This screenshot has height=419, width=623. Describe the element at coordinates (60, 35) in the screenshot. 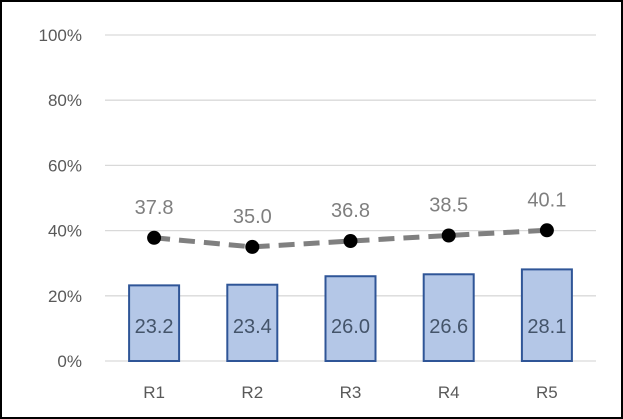

I see `y-tick-label: 100%` at that location.